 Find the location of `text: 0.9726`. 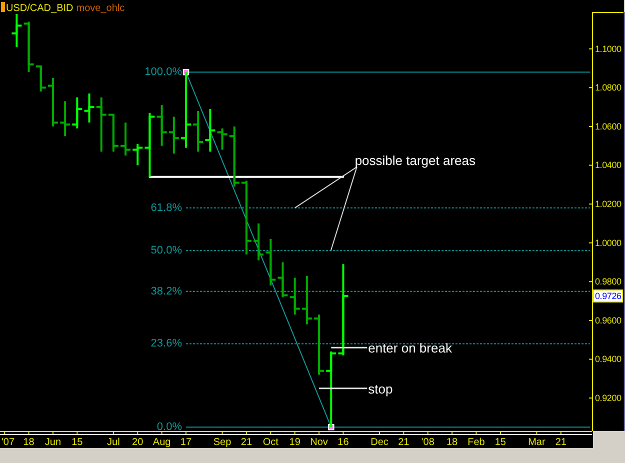

text: 0.9726 is located at coordinates (608, 295).